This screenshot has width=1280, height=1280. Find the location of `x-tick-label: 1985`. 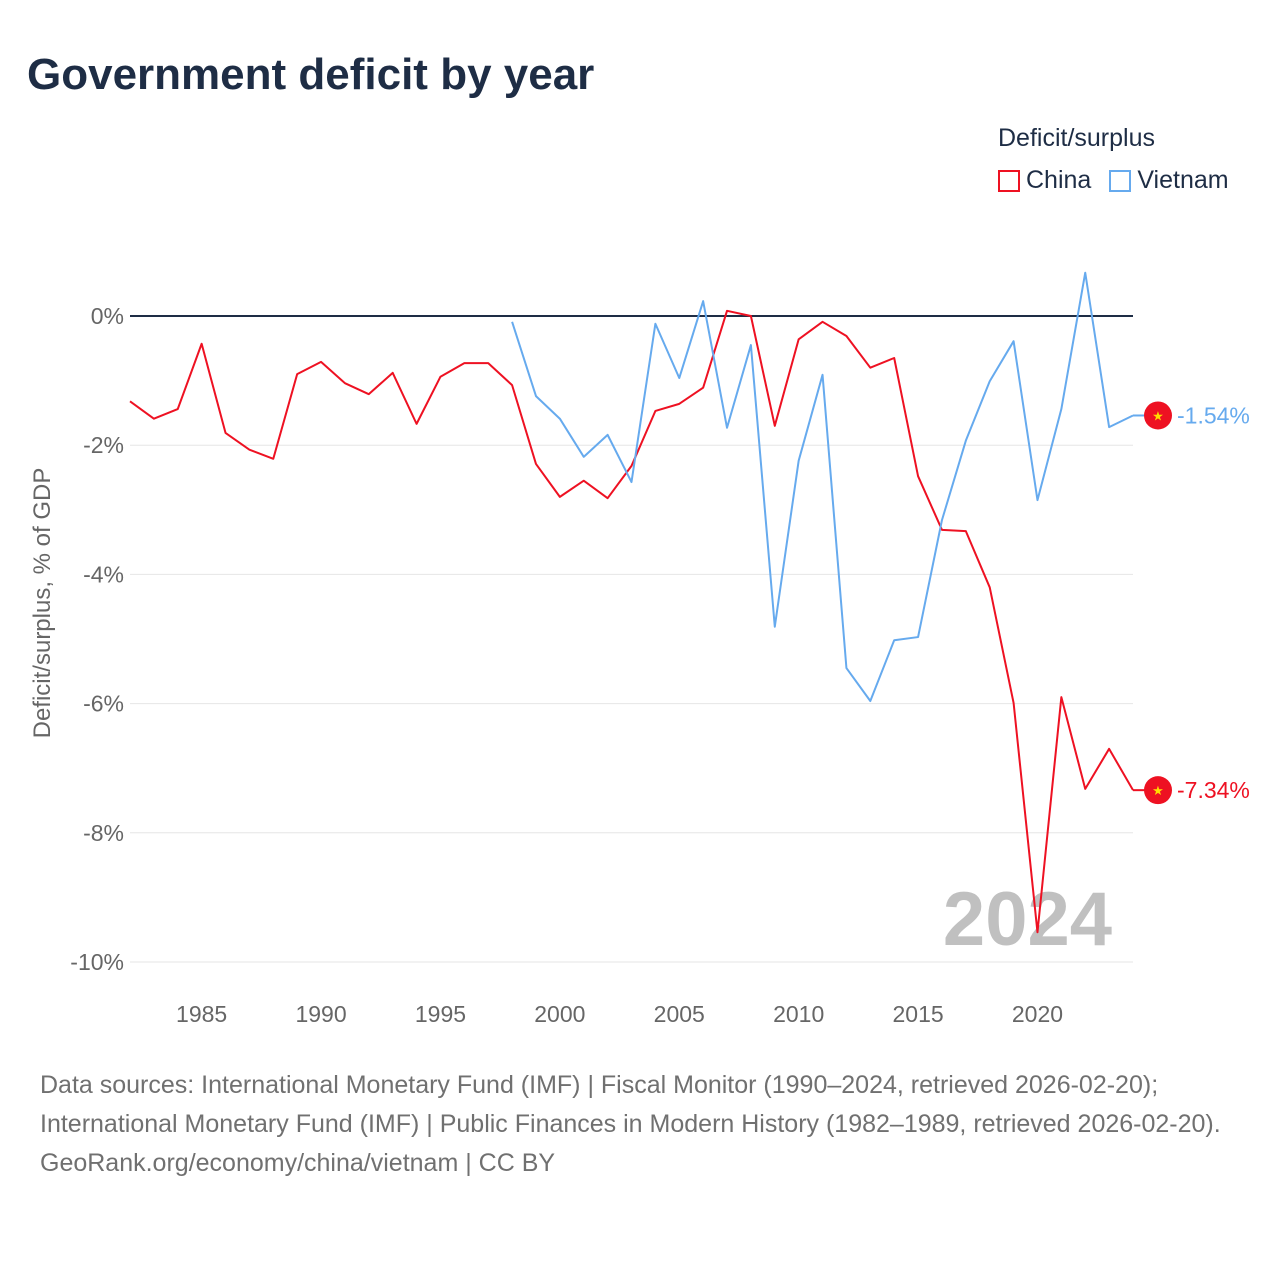

x-tick-label: 1985 is located at coordinates (201, 1014).